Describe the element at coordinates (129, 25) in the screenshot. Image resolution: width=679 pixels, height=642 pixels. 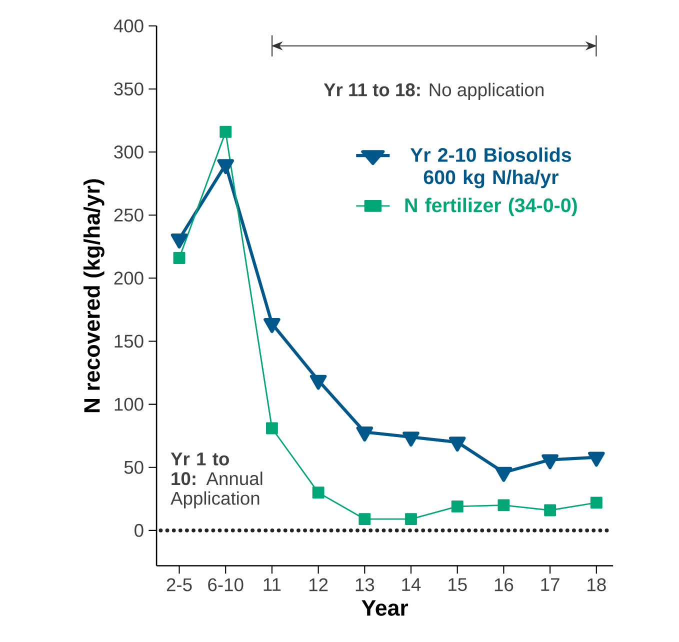
I see `y-tick-label: 400` at that location.